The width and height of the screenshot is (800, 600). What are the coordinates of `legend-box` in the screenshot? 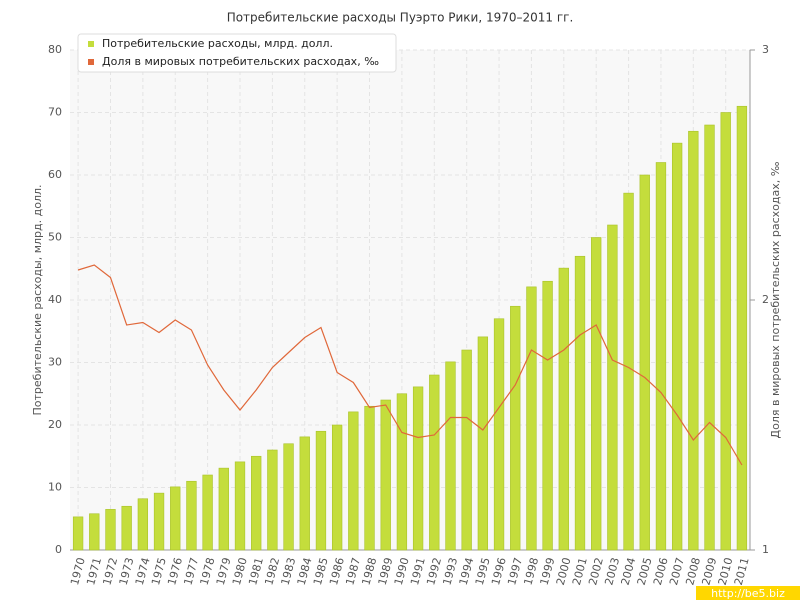 It's located at (237, 53).